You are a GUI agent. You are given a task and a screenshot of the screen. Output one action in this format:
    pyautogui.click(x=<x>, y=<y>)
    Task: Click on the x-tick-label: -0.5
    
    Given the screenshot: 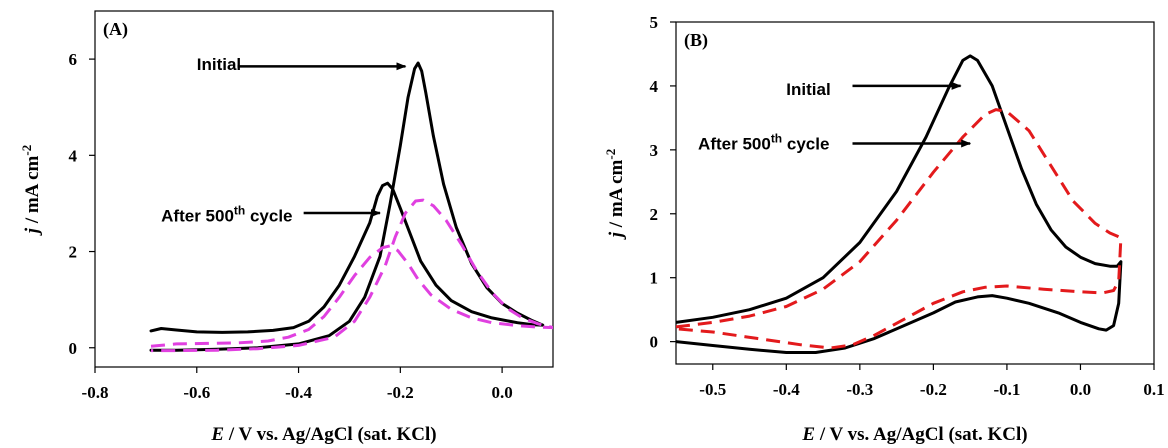 What is the action you would take?
    pyautogui.click(x=712, y=389)
    